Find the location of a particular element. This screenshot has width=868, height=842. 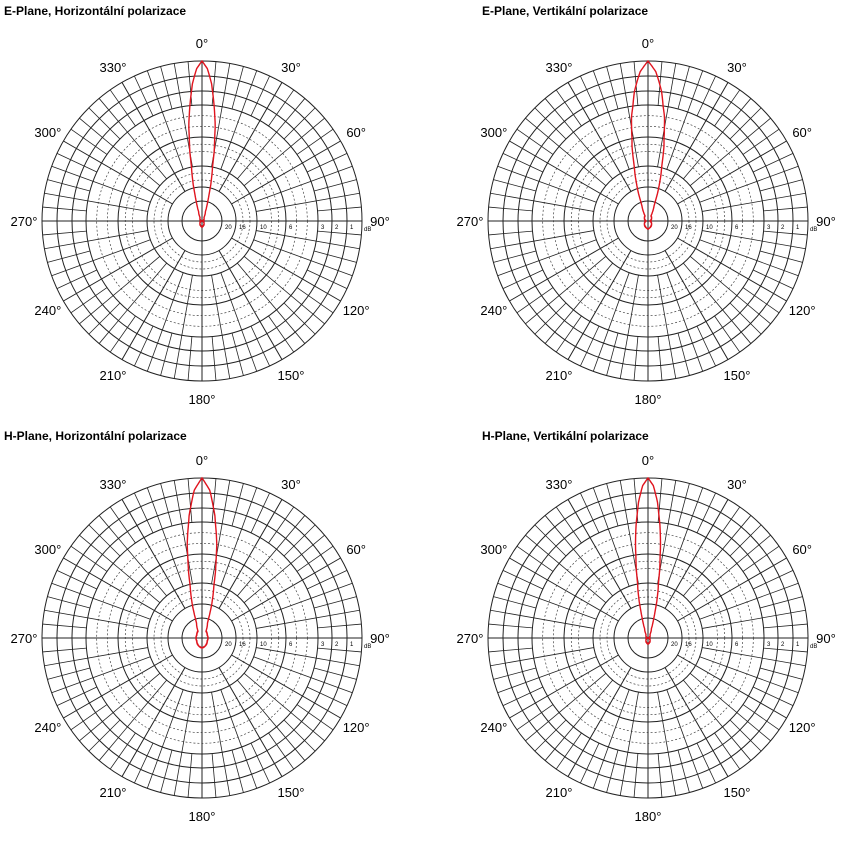

radial-tick-label: 2 is located at coordinates (783, 228).